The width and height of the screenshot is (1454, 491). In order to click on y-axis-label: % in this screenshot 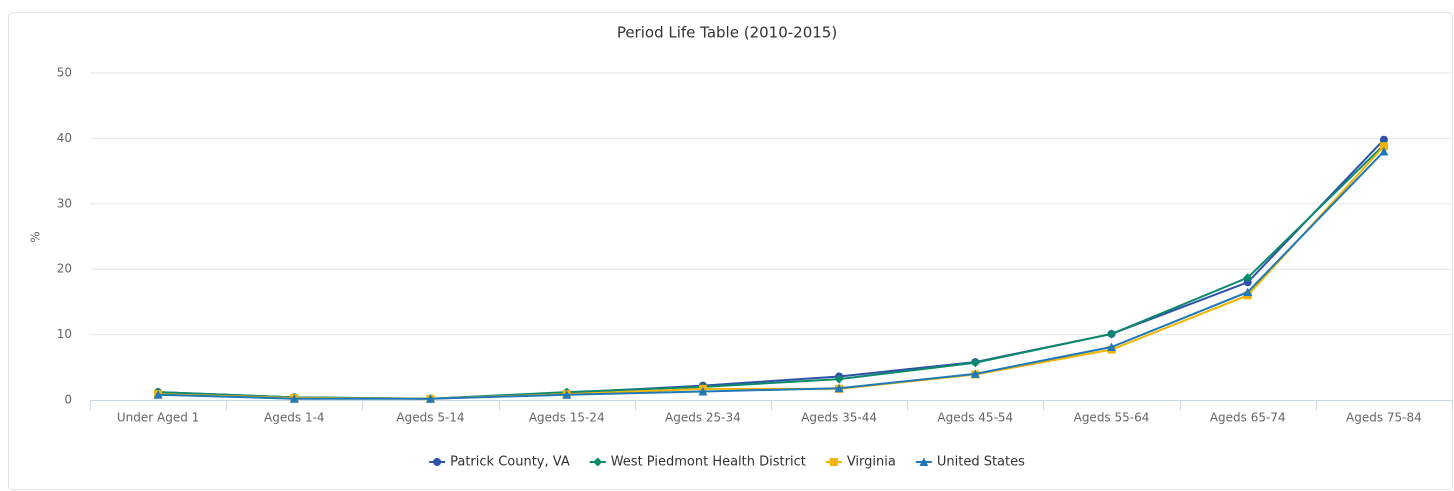, I will do `click(36, 236)`.